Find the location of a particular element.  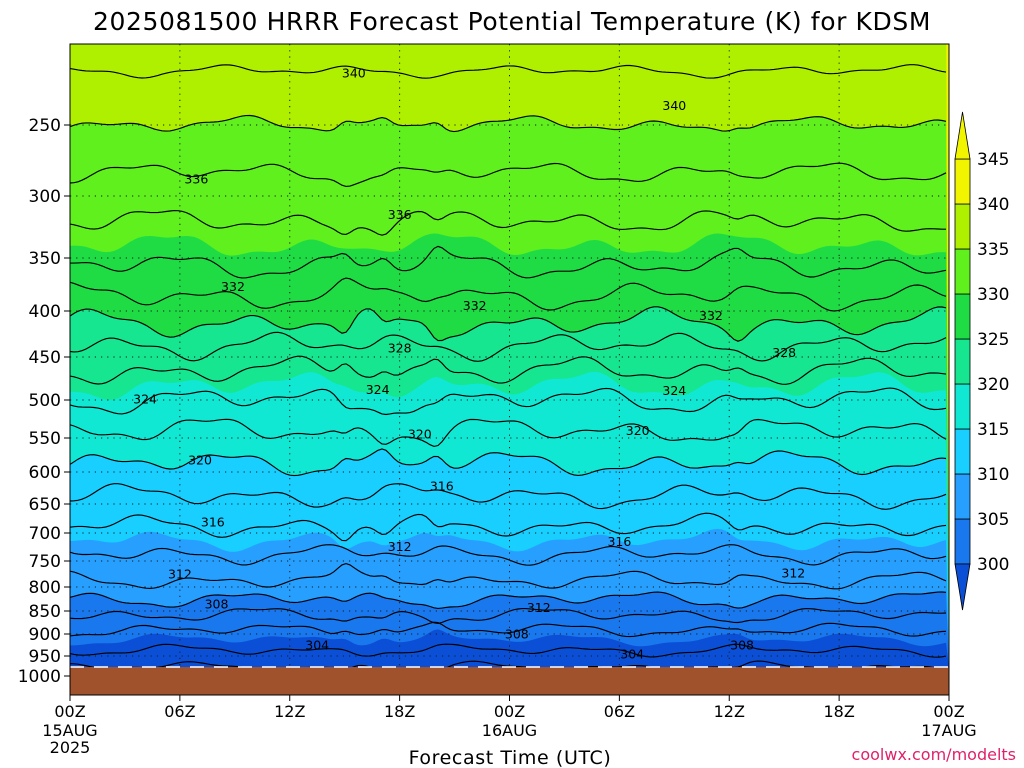

colorbar-label: 315 is located at coordinates (993, 430).